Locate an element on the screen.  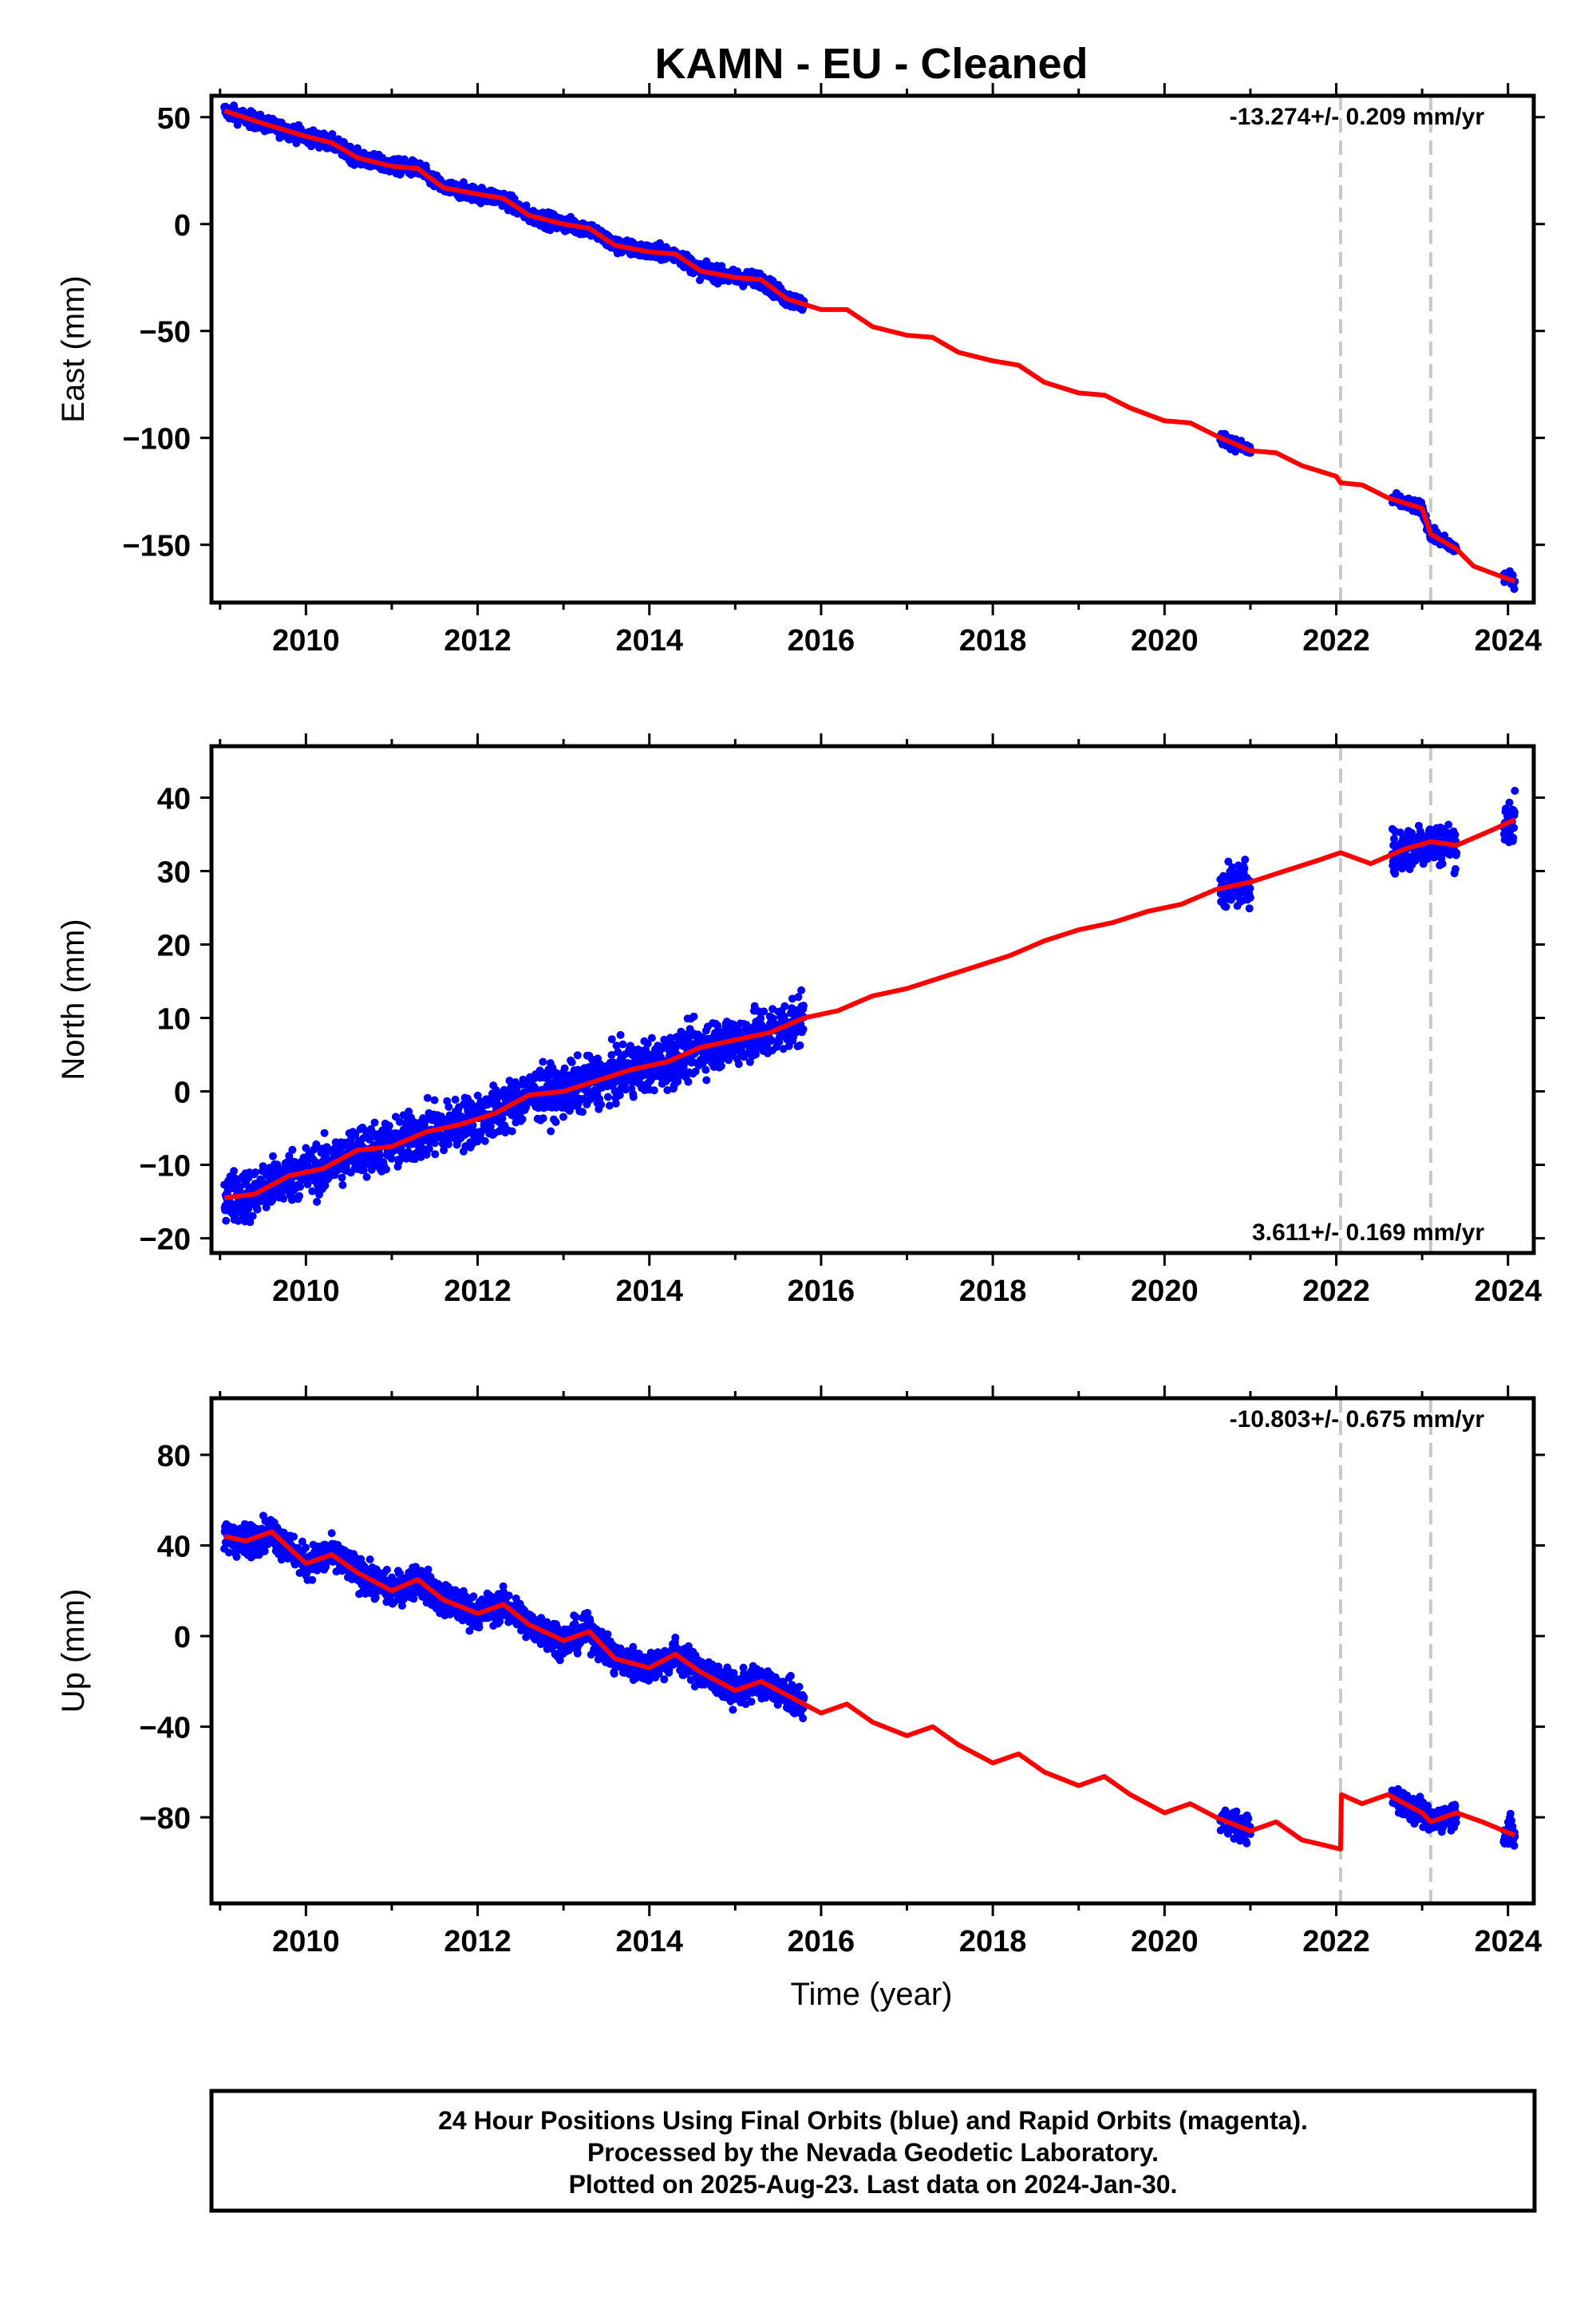
y-tick-label: −150 is located at coordinates (156, 546).